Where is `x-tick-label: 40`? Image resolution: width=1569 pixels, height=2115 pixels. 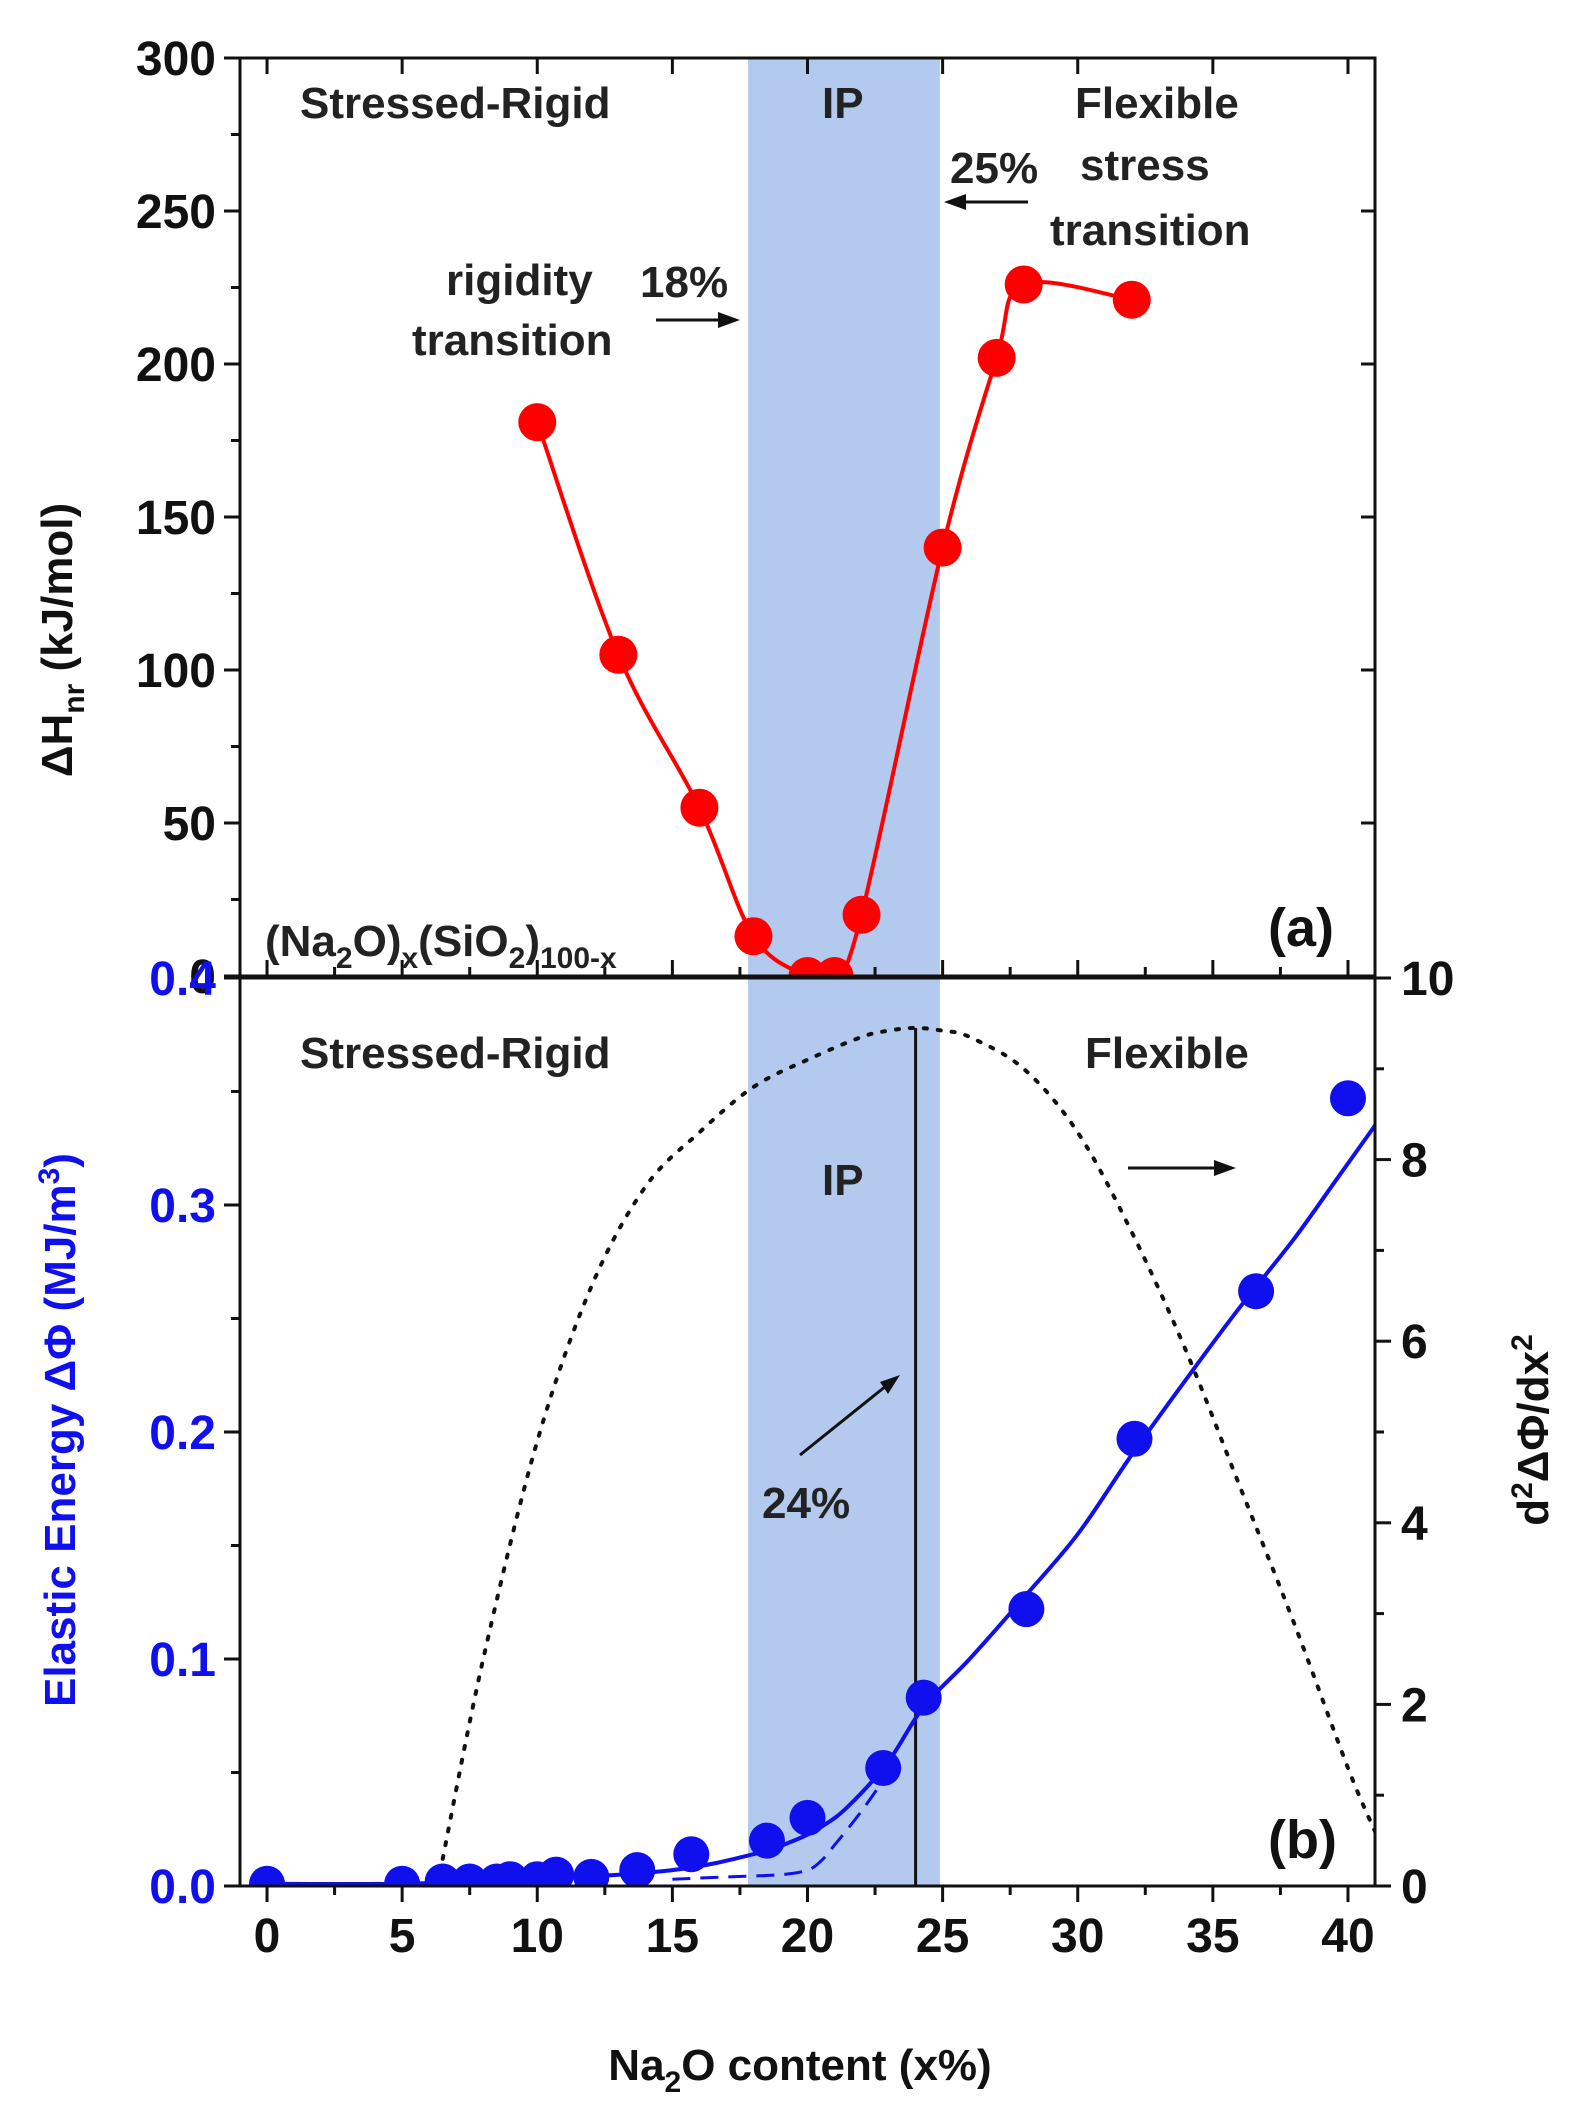
x-tick-label: 40 is located at coordinates (1347, 1936).